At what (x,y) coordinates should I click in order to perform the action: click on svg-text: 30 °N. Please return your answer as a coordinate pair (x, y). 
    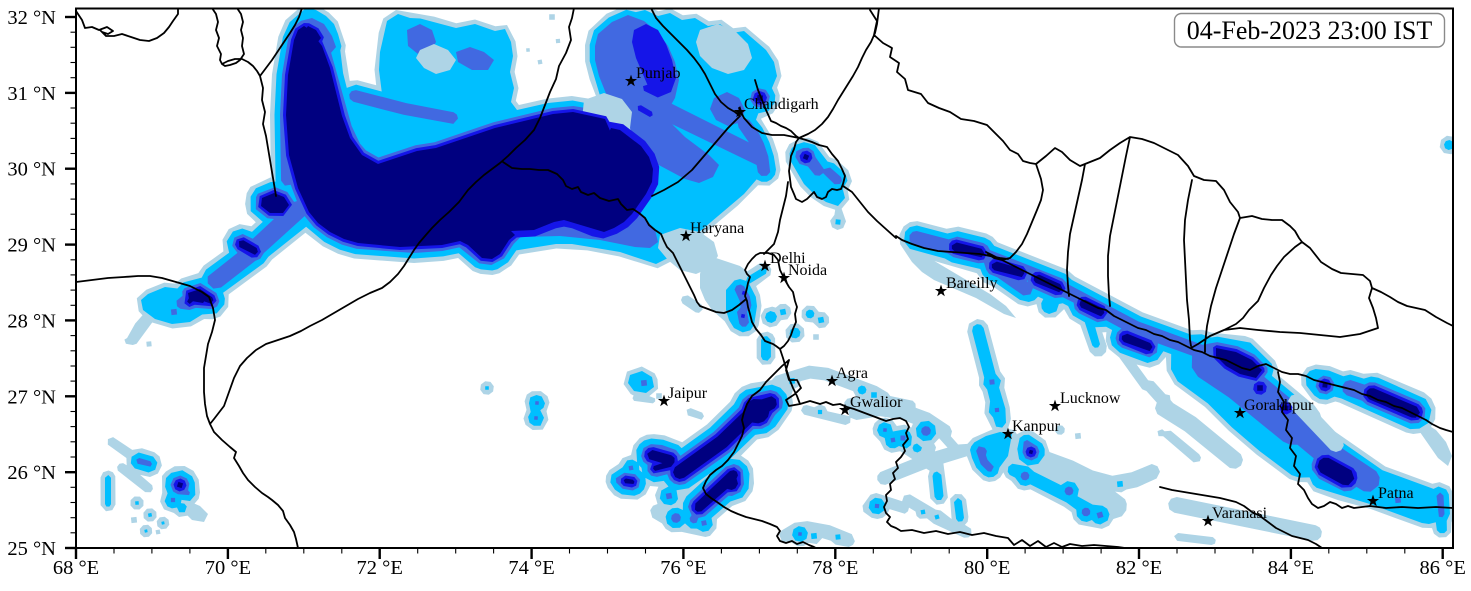
    Looking at the image, I should click on (31, 170).